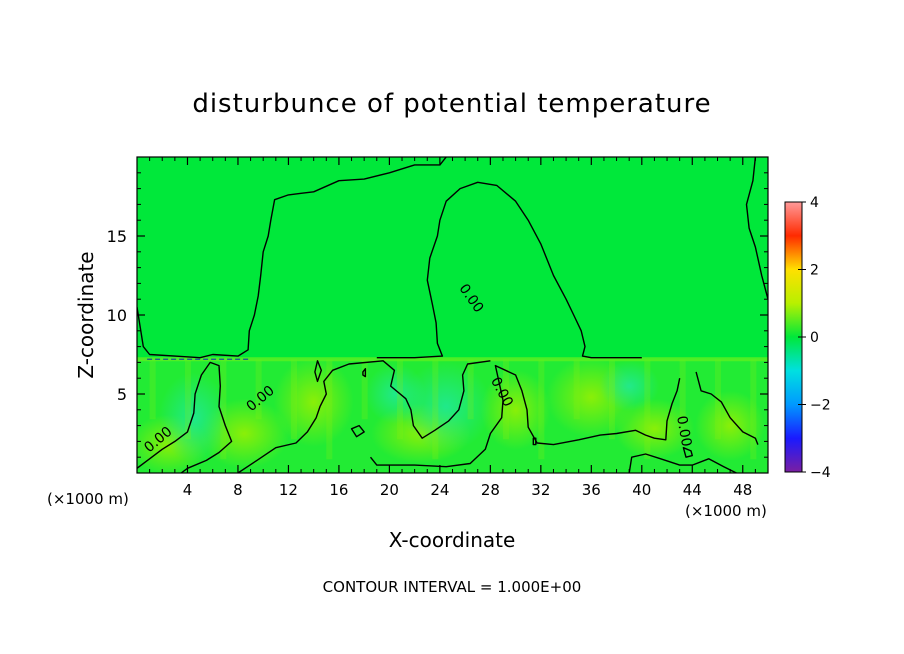 Image resolution: width=904 pixels, height=654 pixels. What do you see at coordinates (820, 473) in the screenshot?
I see `colorbar-tick-label: −4` at bounding box center [820, 473].